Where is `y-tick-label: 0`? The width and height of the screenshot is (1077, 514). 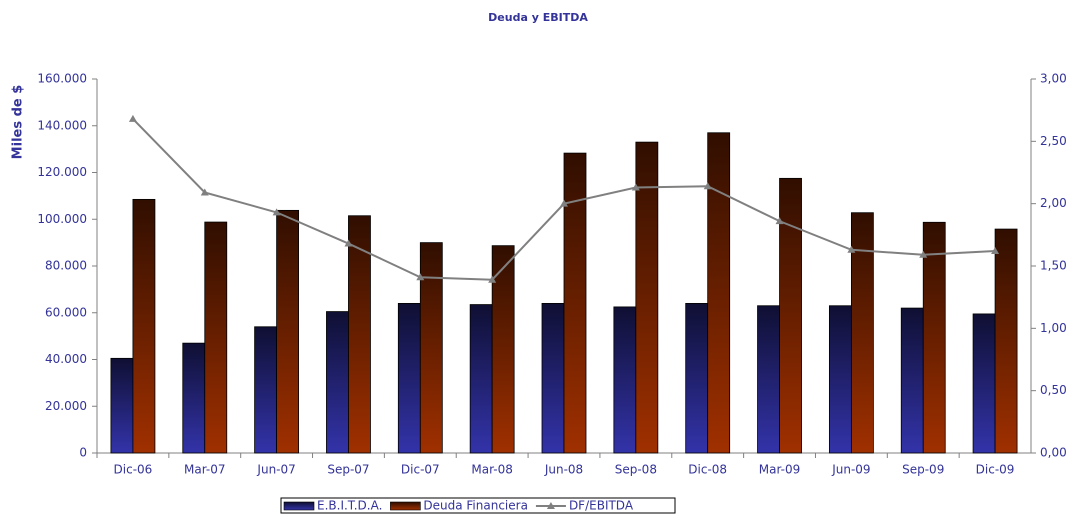
y-tick-label: 0 is located at coordinates (83, 453).